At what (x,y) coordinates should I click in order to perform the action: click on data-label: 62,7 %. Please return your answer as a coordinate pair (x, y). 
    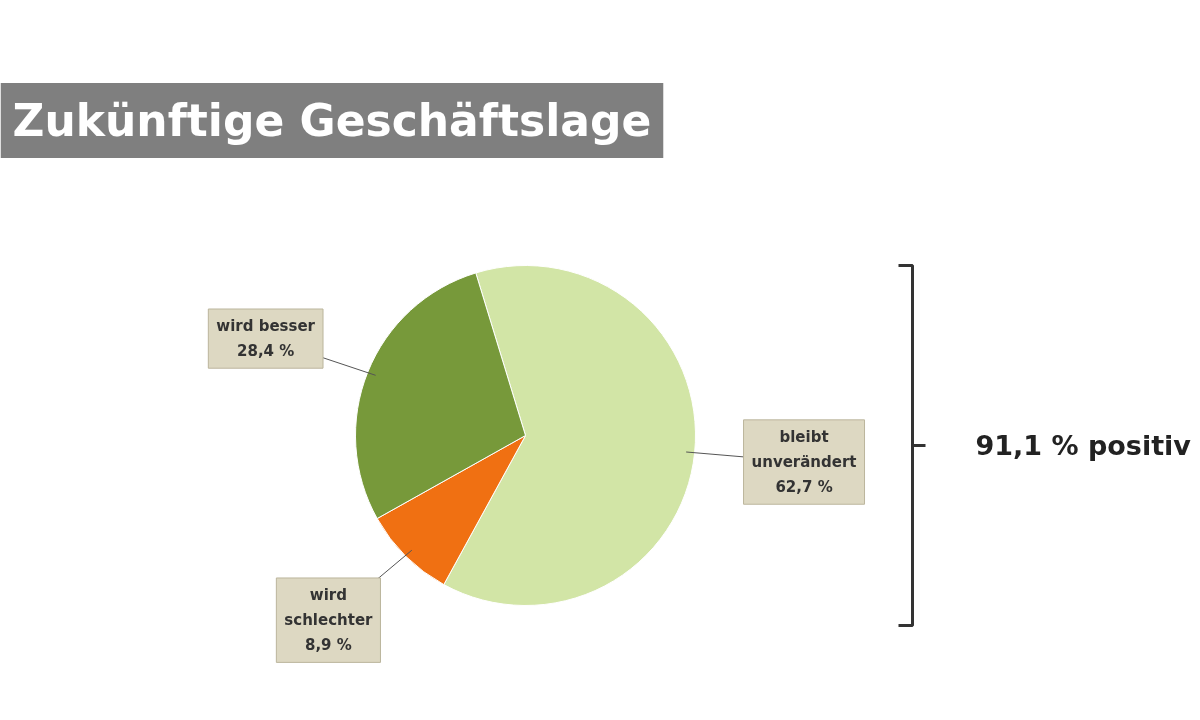
    Looking at the image, I should click on (804, 487).